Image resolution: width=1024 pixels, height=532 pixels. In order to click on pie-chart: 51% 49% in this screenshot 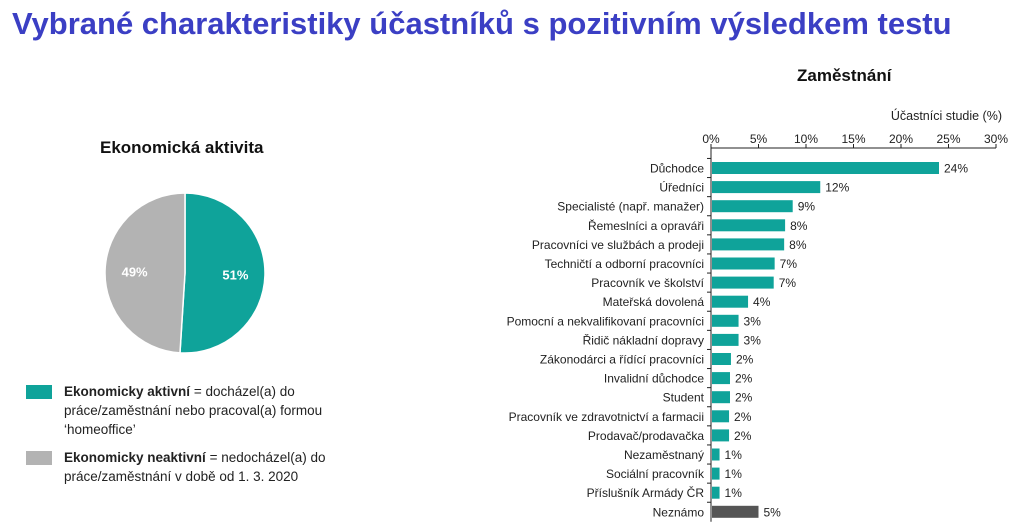, I will do `click(185, 273)`.